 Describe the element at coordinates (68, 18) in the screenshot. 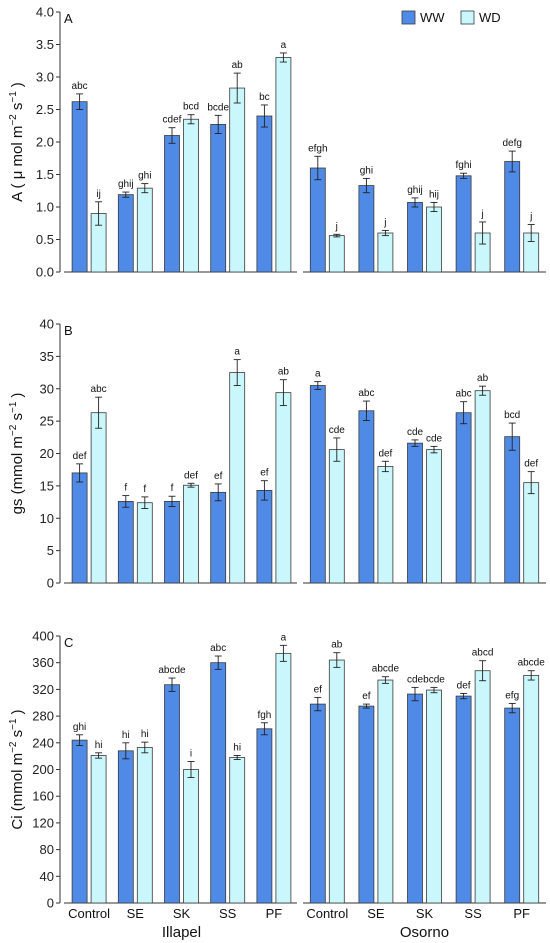

I see `panel-letter: A` at that location.